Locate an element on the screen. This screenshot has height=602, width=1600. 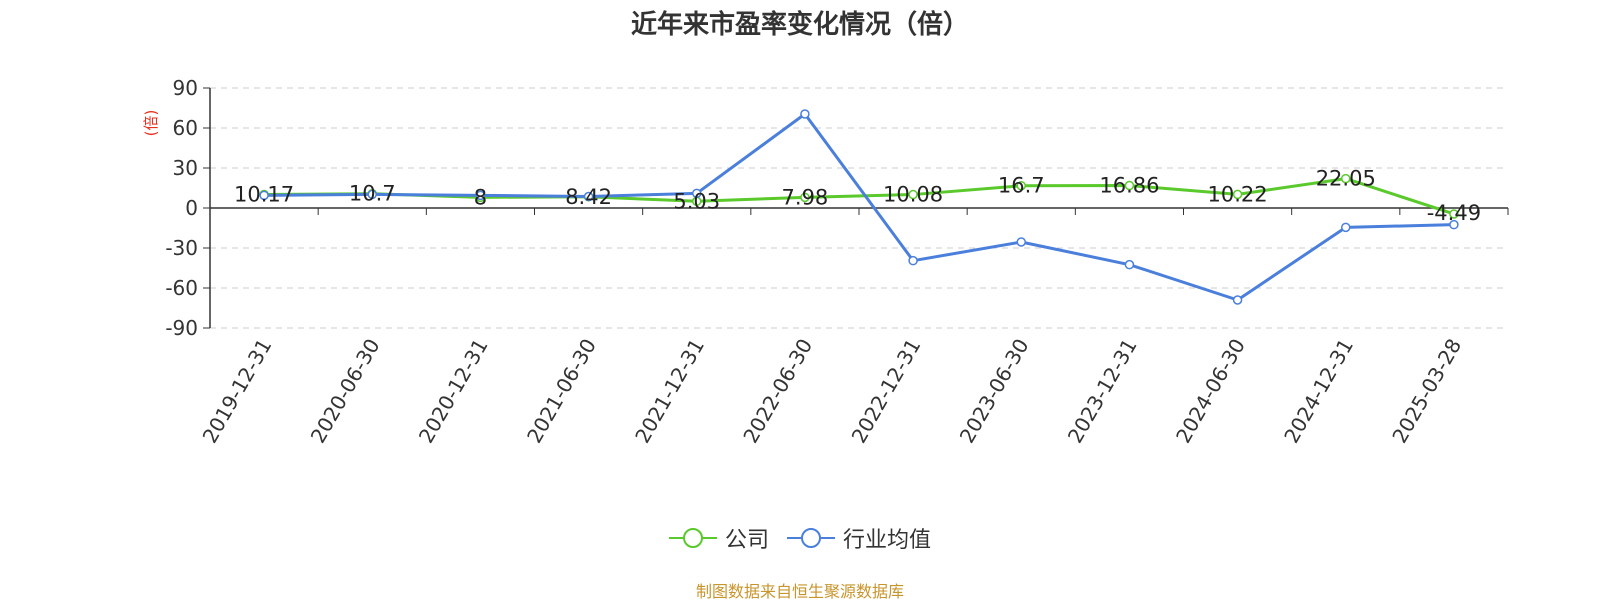
data-label-company: 7.98 is located at coordinates (805, 197).